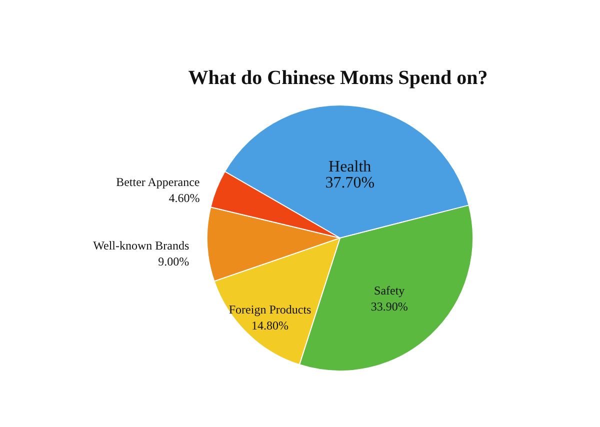 The height and width of the screenshot is (427, 600). Describe the element at coordinates (174, 261) in the screenshot. I see `data-label: 9.00%` at that location.